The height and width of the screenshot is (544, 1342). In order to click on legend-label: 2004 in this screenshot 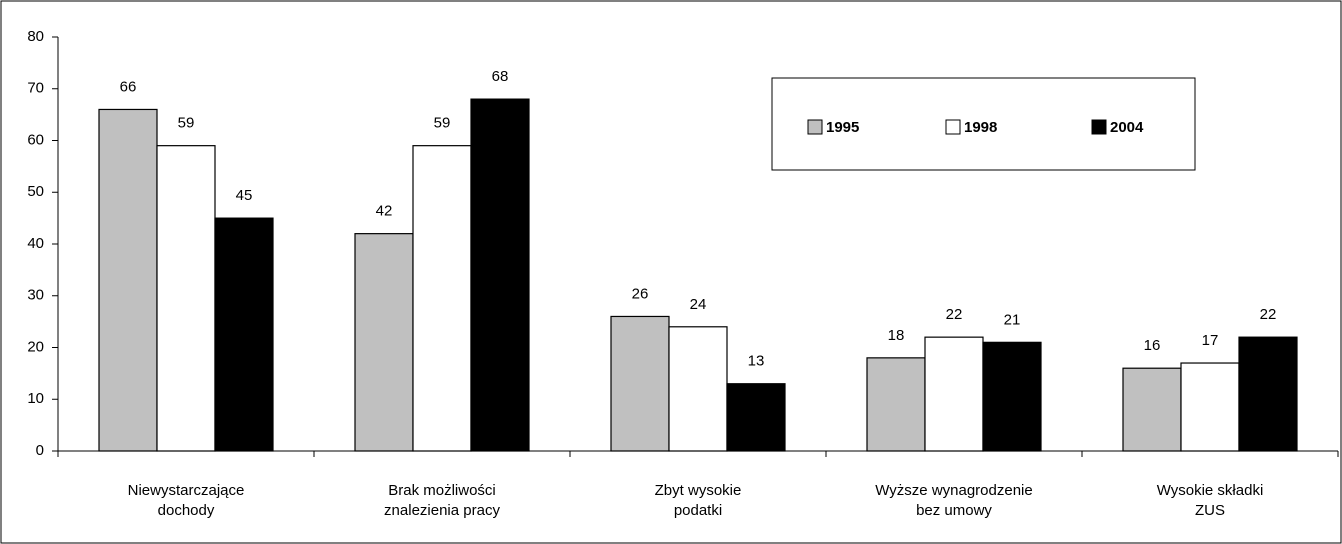, I will do `click(1127, 127)`.